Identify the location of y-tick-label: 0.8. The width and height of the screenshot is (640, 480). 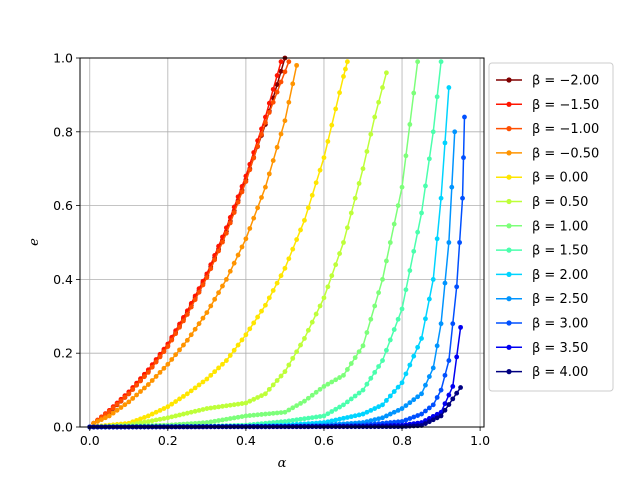
(63, 131).